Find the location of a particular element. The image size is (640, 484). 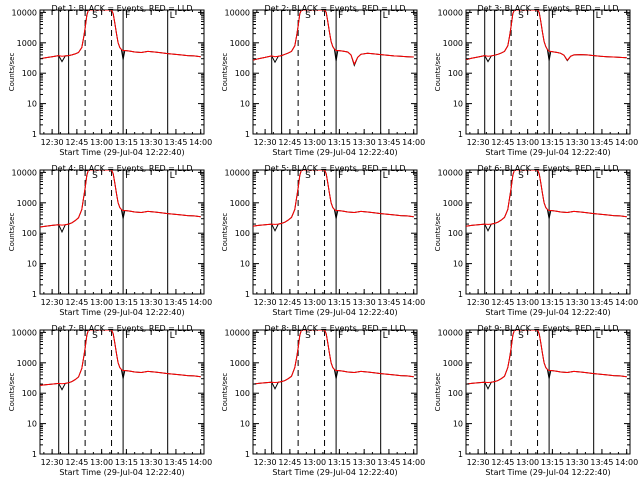

x-tick-label: 13:15 is located at coordinates (339, 462).